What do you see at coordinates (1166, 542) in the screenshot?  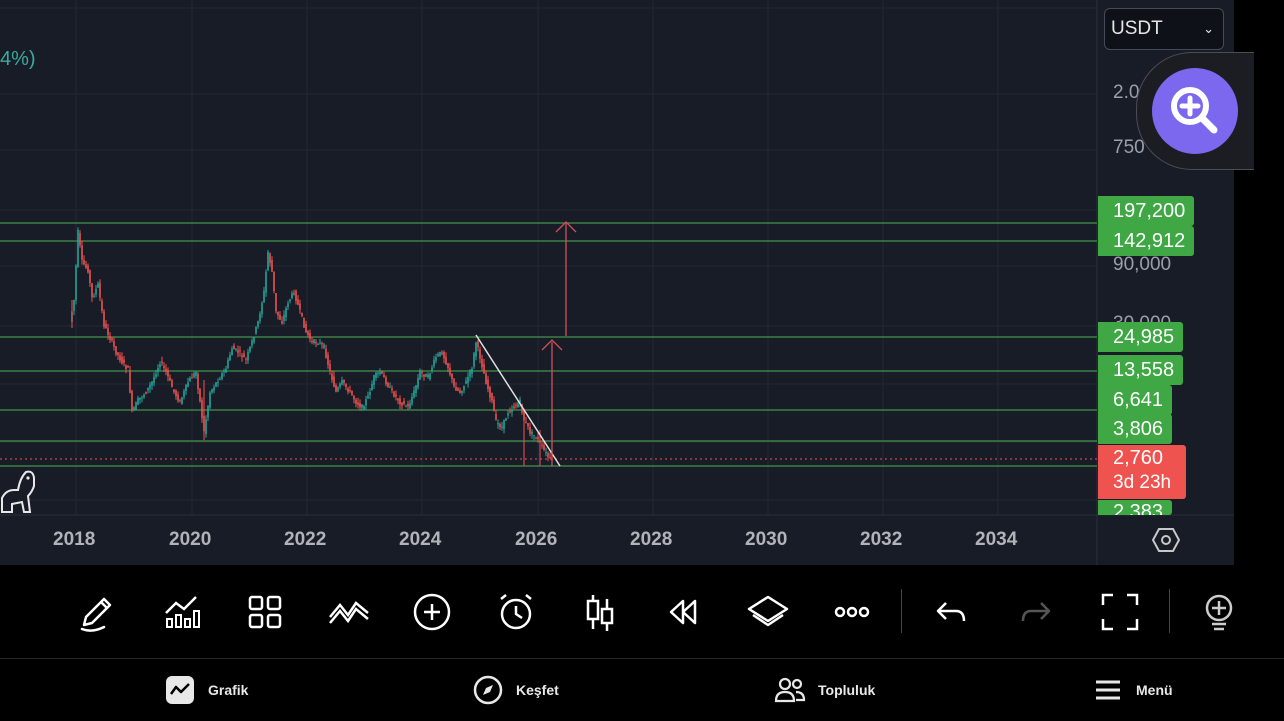 I see `settings-icon` at bounding box center [1166, 542].